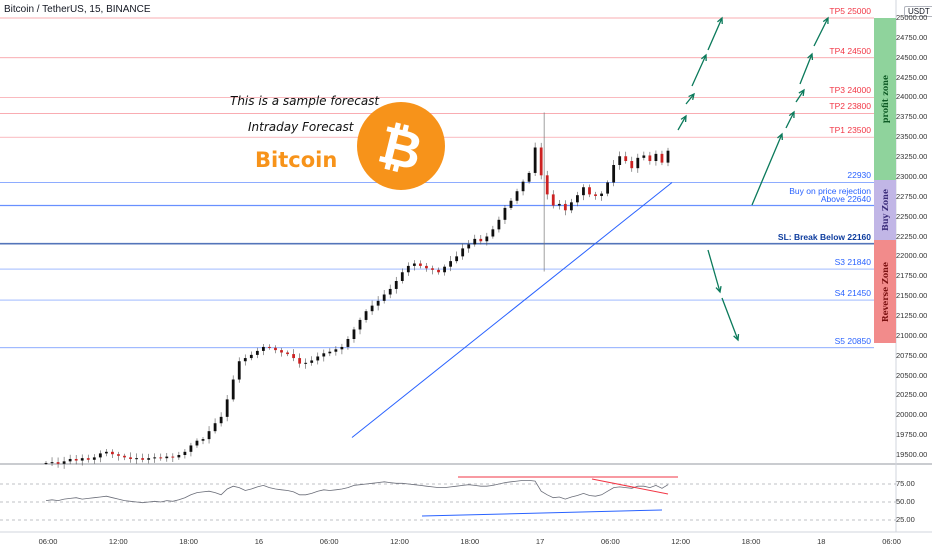 This screenshot has width=932, height=550. I want to click on forecast-subtitle: Intraday Forecast, so click(301, 127).